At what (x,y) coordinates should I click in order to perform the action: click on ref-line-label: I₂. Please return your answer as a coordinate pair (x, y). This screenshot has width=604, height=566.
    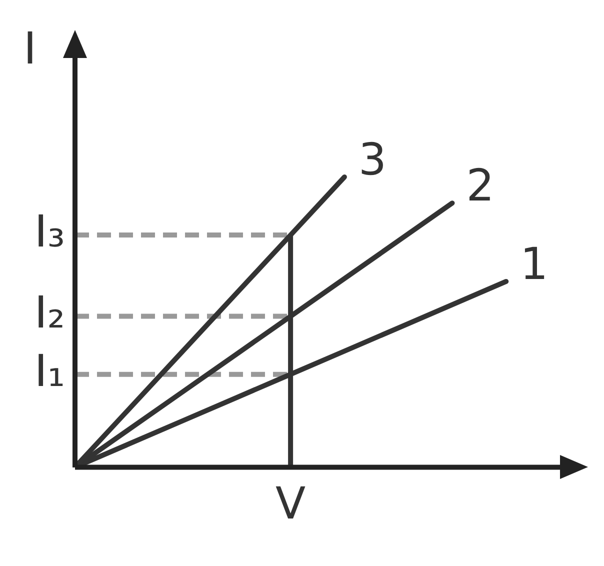
    Looking at the image, I should click on (49, 313).